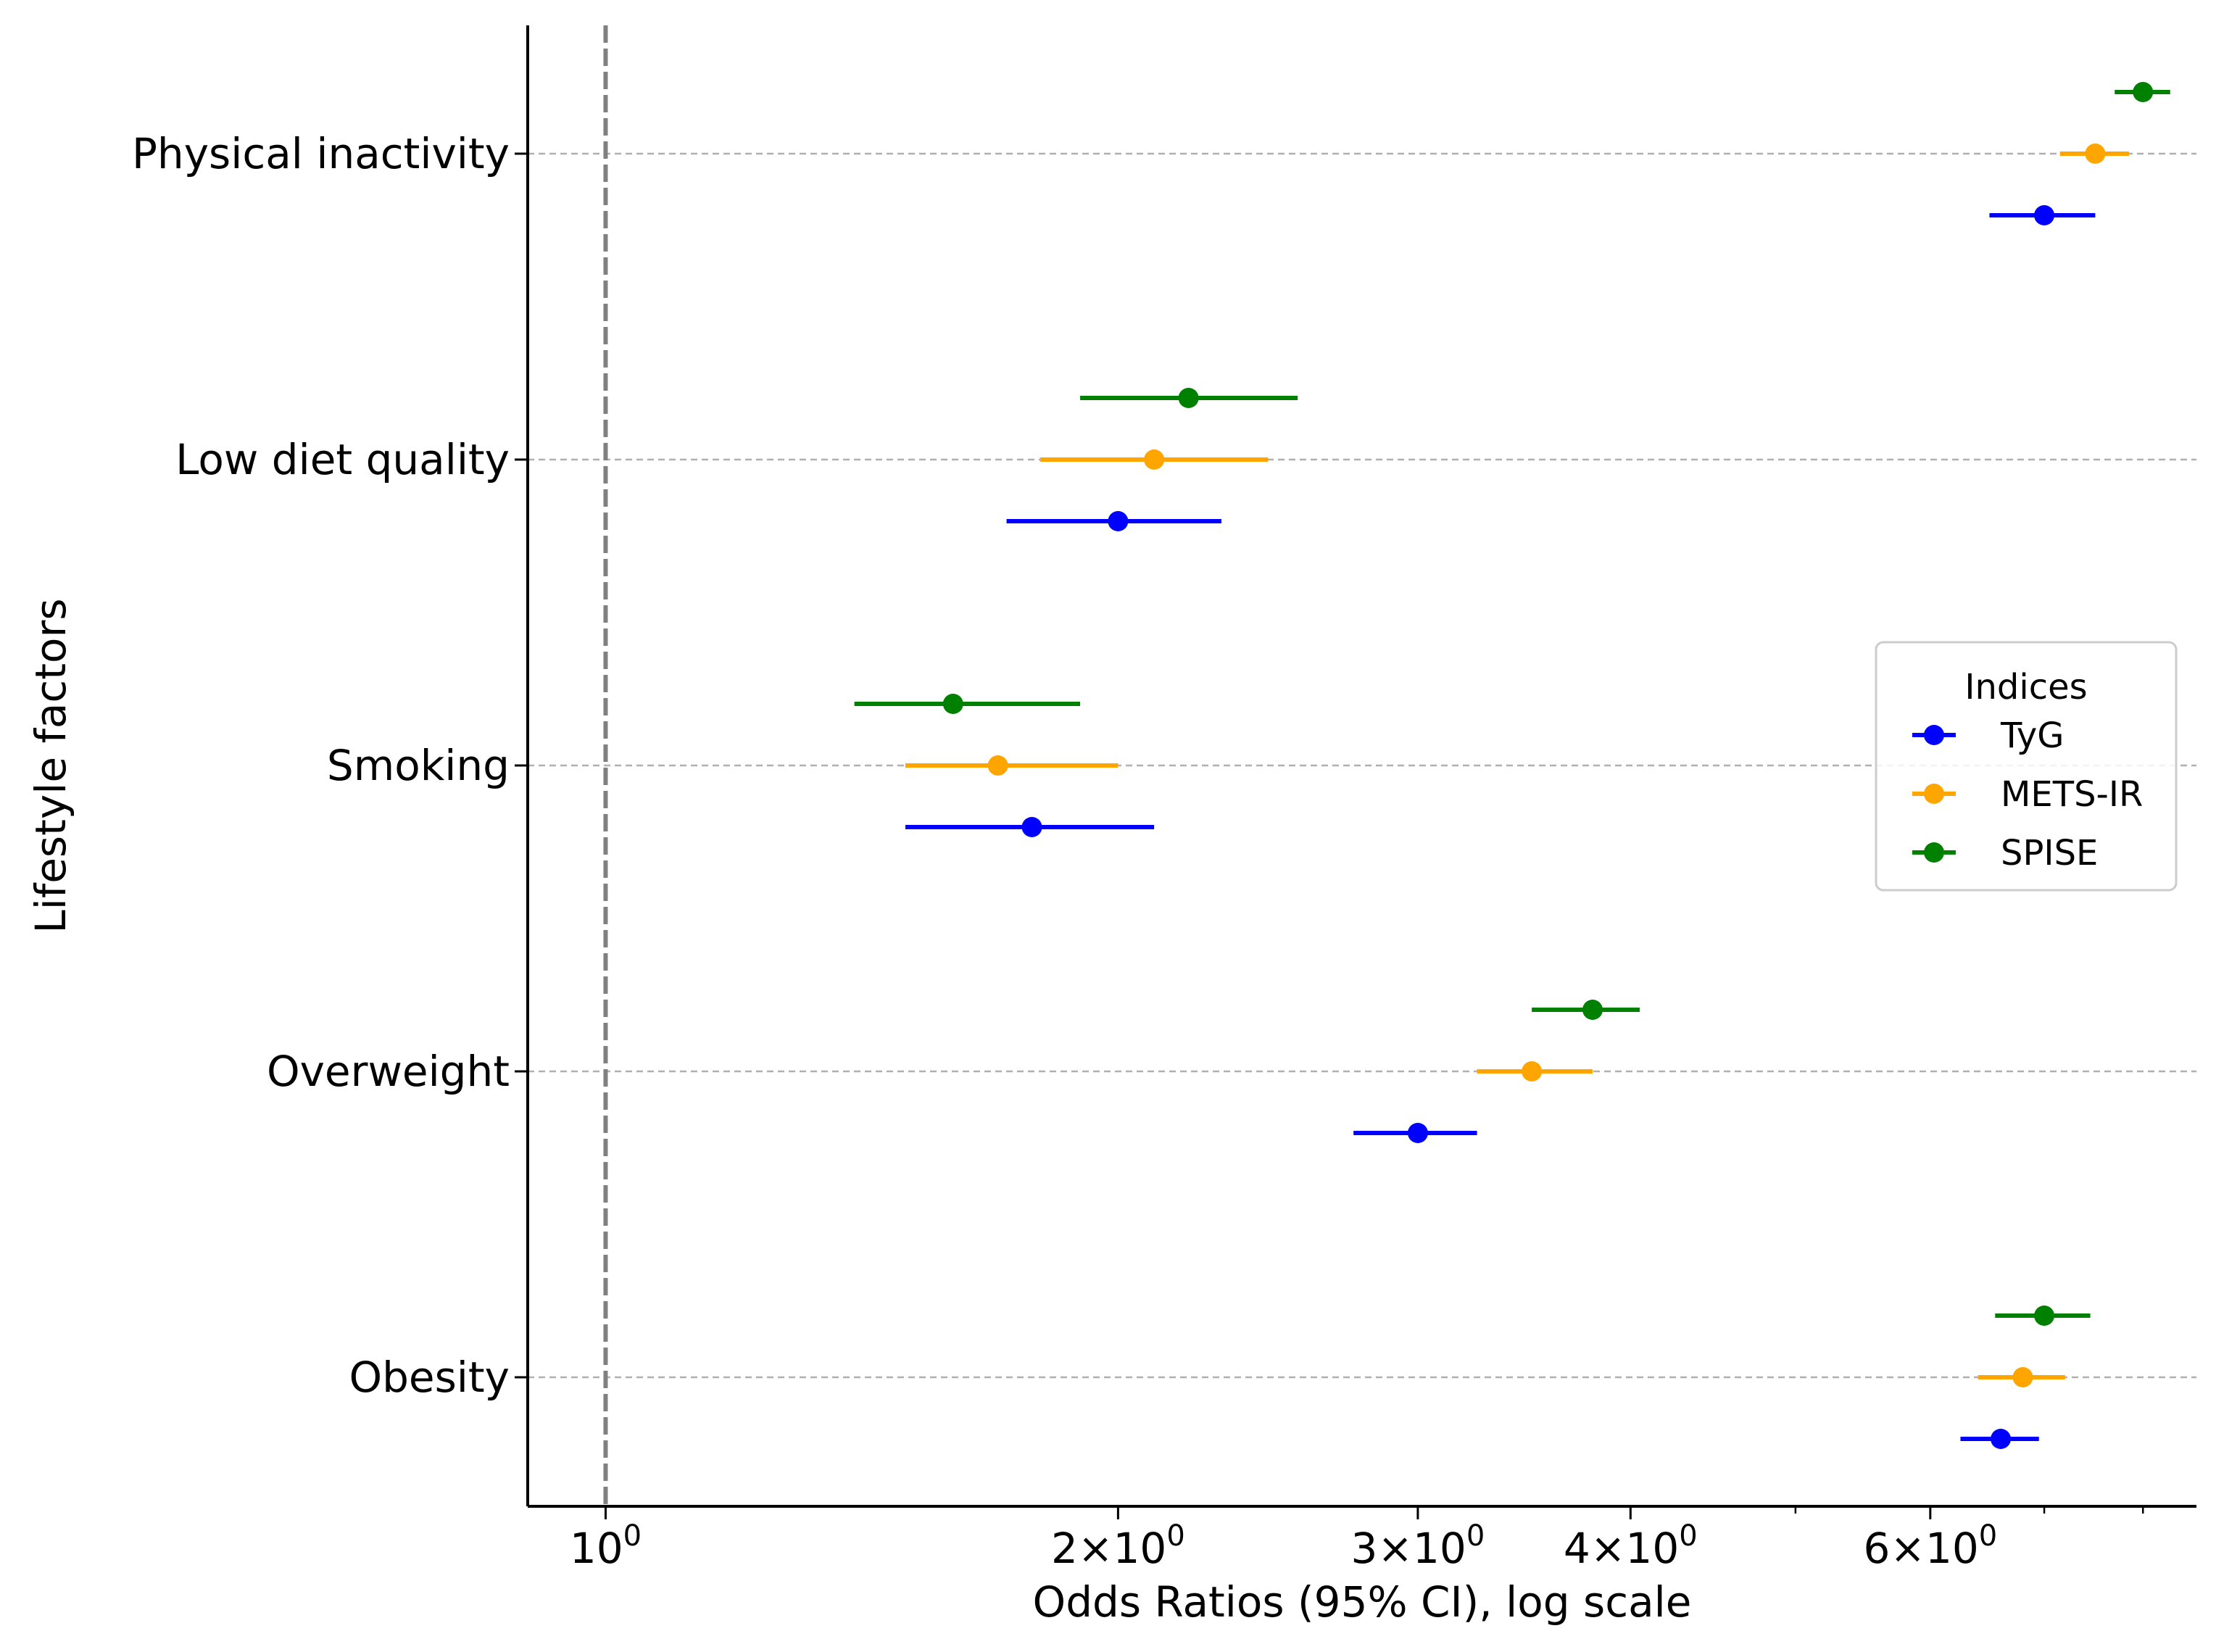  I want to click on legend: Indices TyG METS-IR SPISE, so click(2027, 766).